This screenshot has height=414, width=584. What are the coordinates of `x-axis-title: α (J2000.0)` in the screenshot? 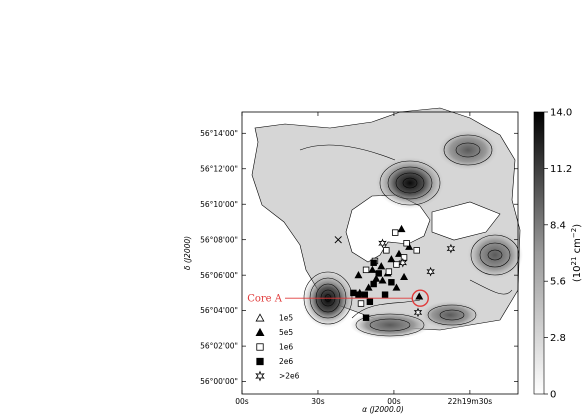 It's located at (383, 409).